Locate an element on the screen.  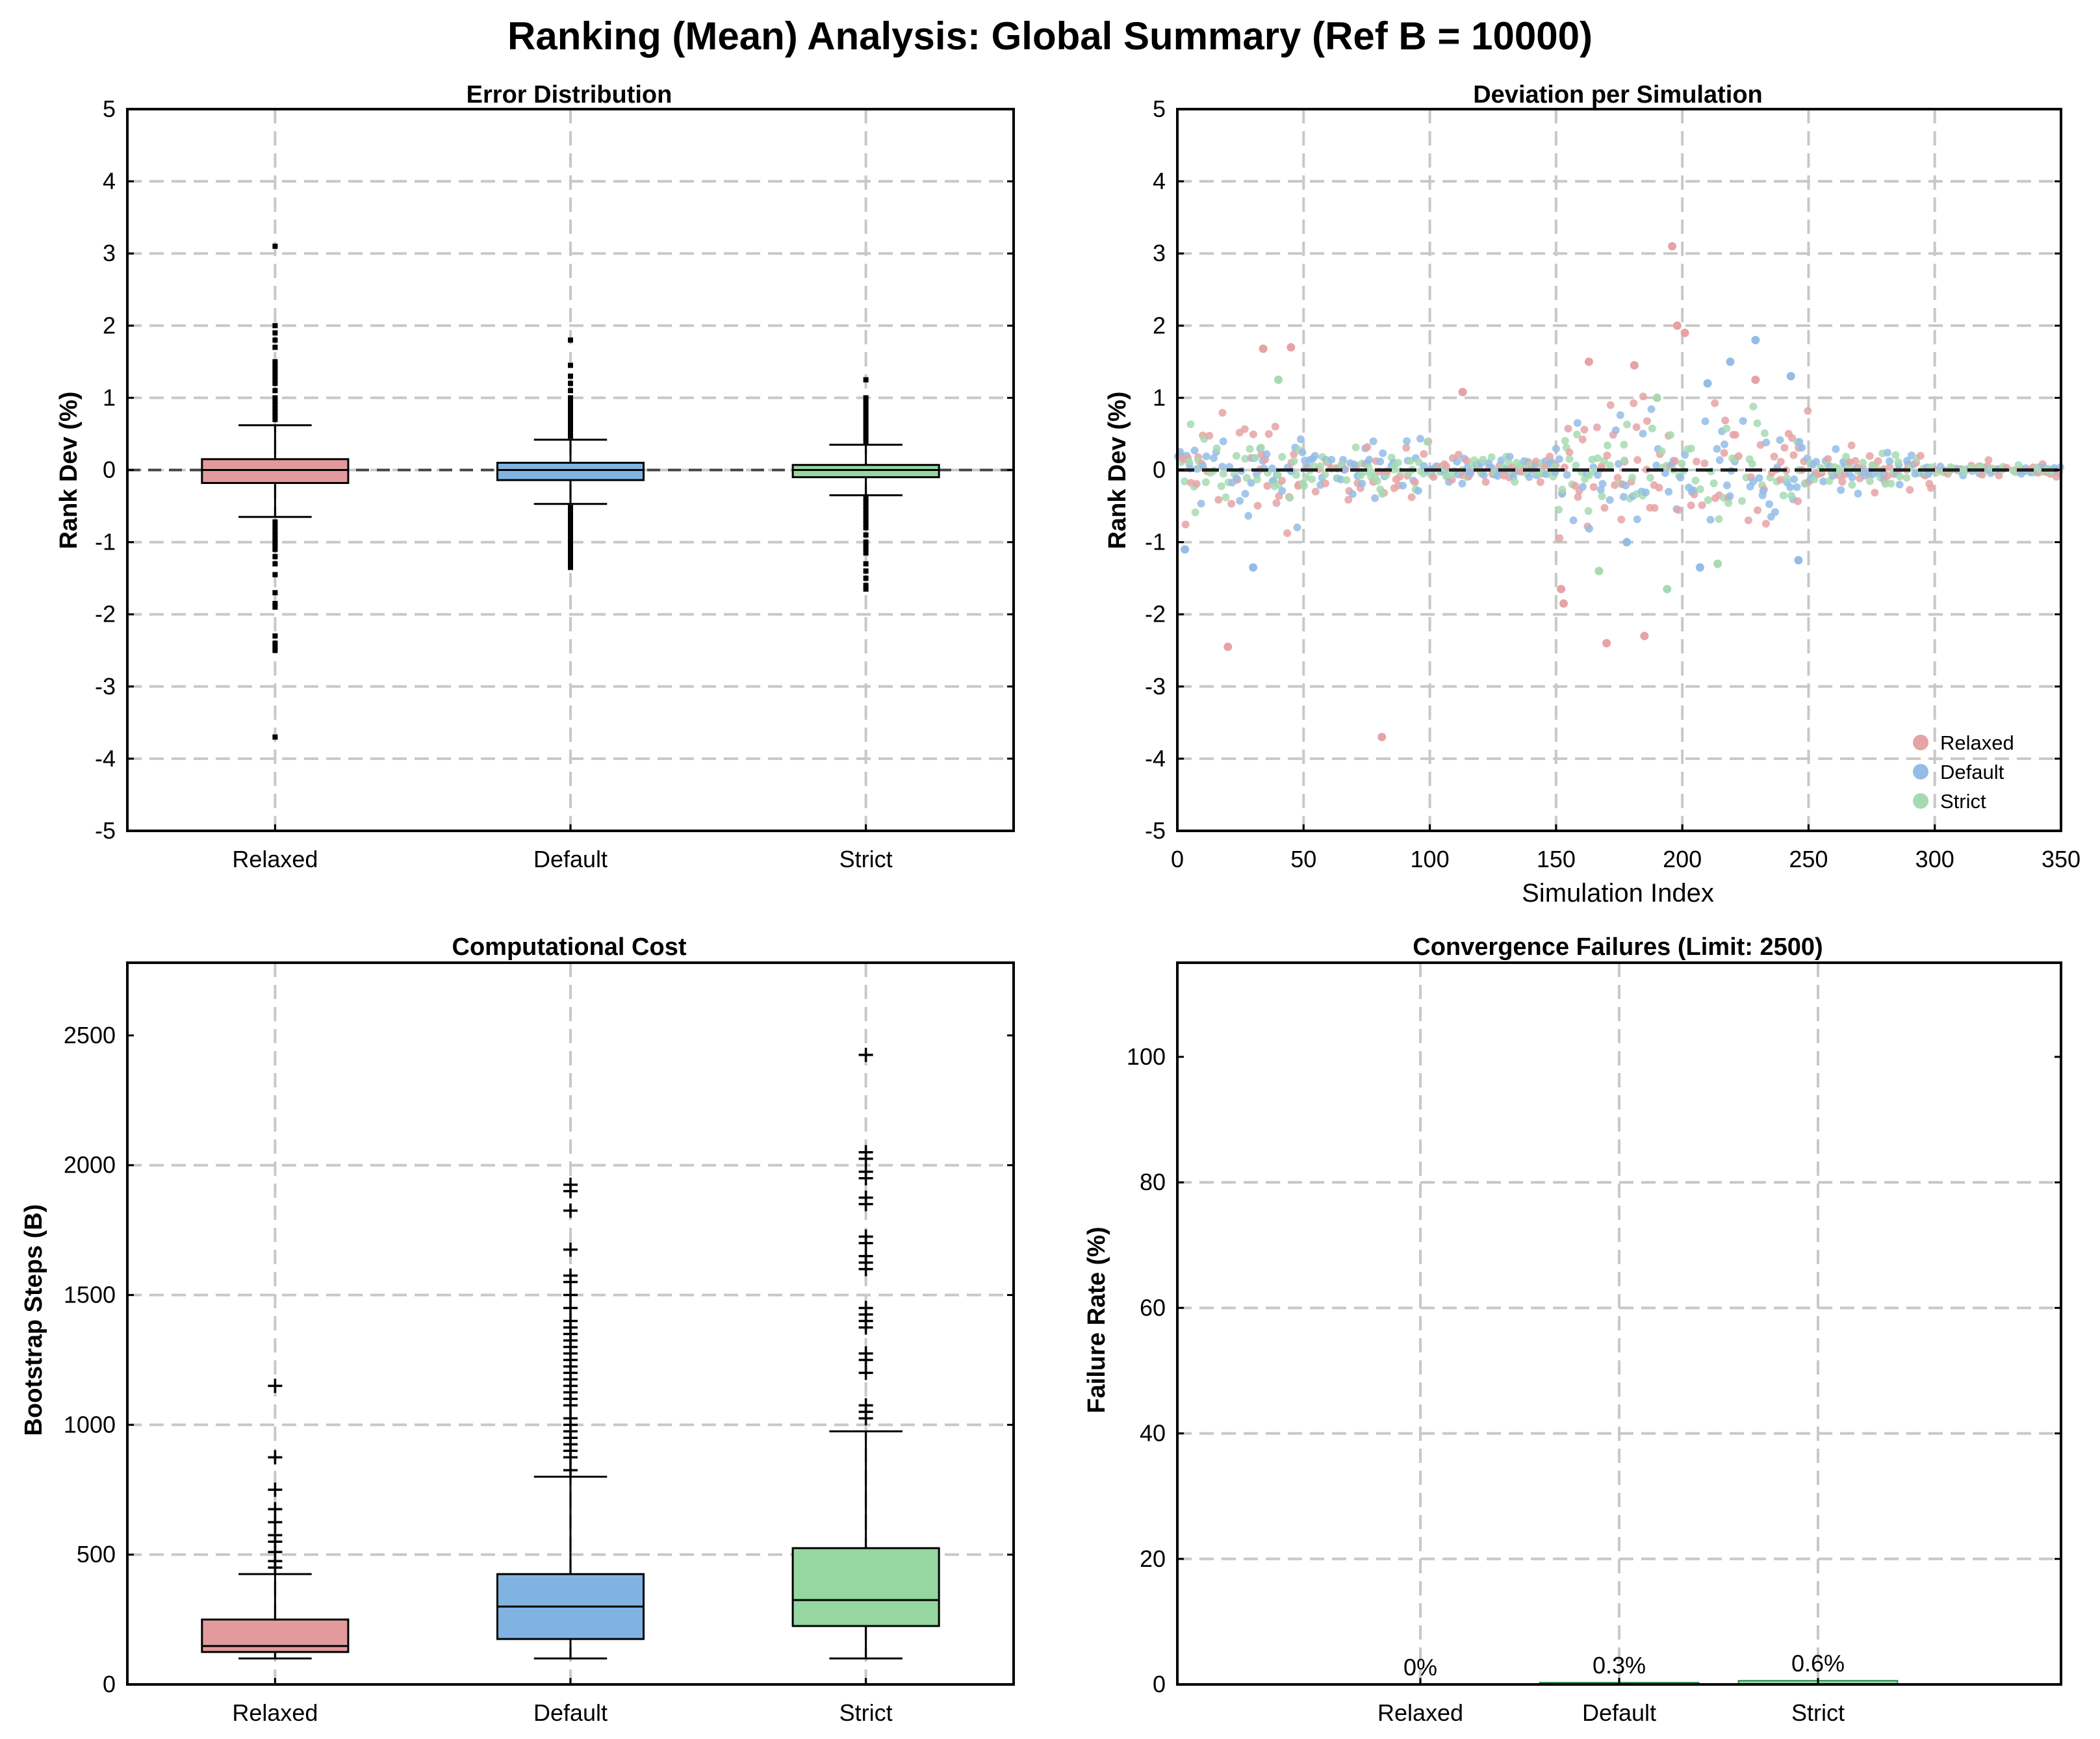
deviation-ytick-label: 2 is located at coordinates (1159, 325).